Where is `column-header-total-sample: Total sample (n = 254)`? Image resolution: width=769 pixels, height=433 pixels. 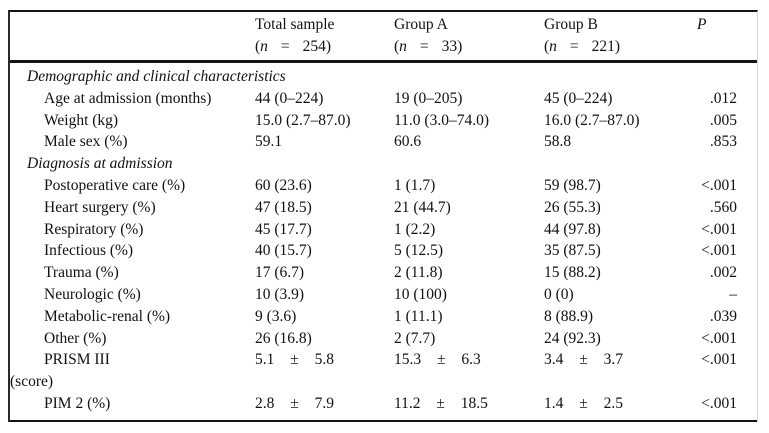 column-header-total-sample: Total sample (n = 254) is located at coordinates (324, 36).